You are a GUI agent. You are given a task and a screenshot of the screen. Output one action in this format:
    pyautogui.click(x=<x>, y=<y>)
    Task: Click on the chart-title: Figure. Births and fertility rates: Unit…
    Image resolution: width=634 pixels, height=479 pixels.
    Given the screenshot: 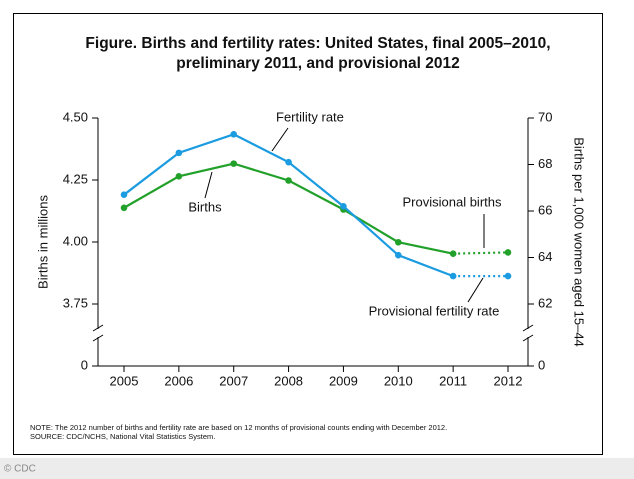 What is the action you would take?
    pyautogui.click(x=317, y=43)
    